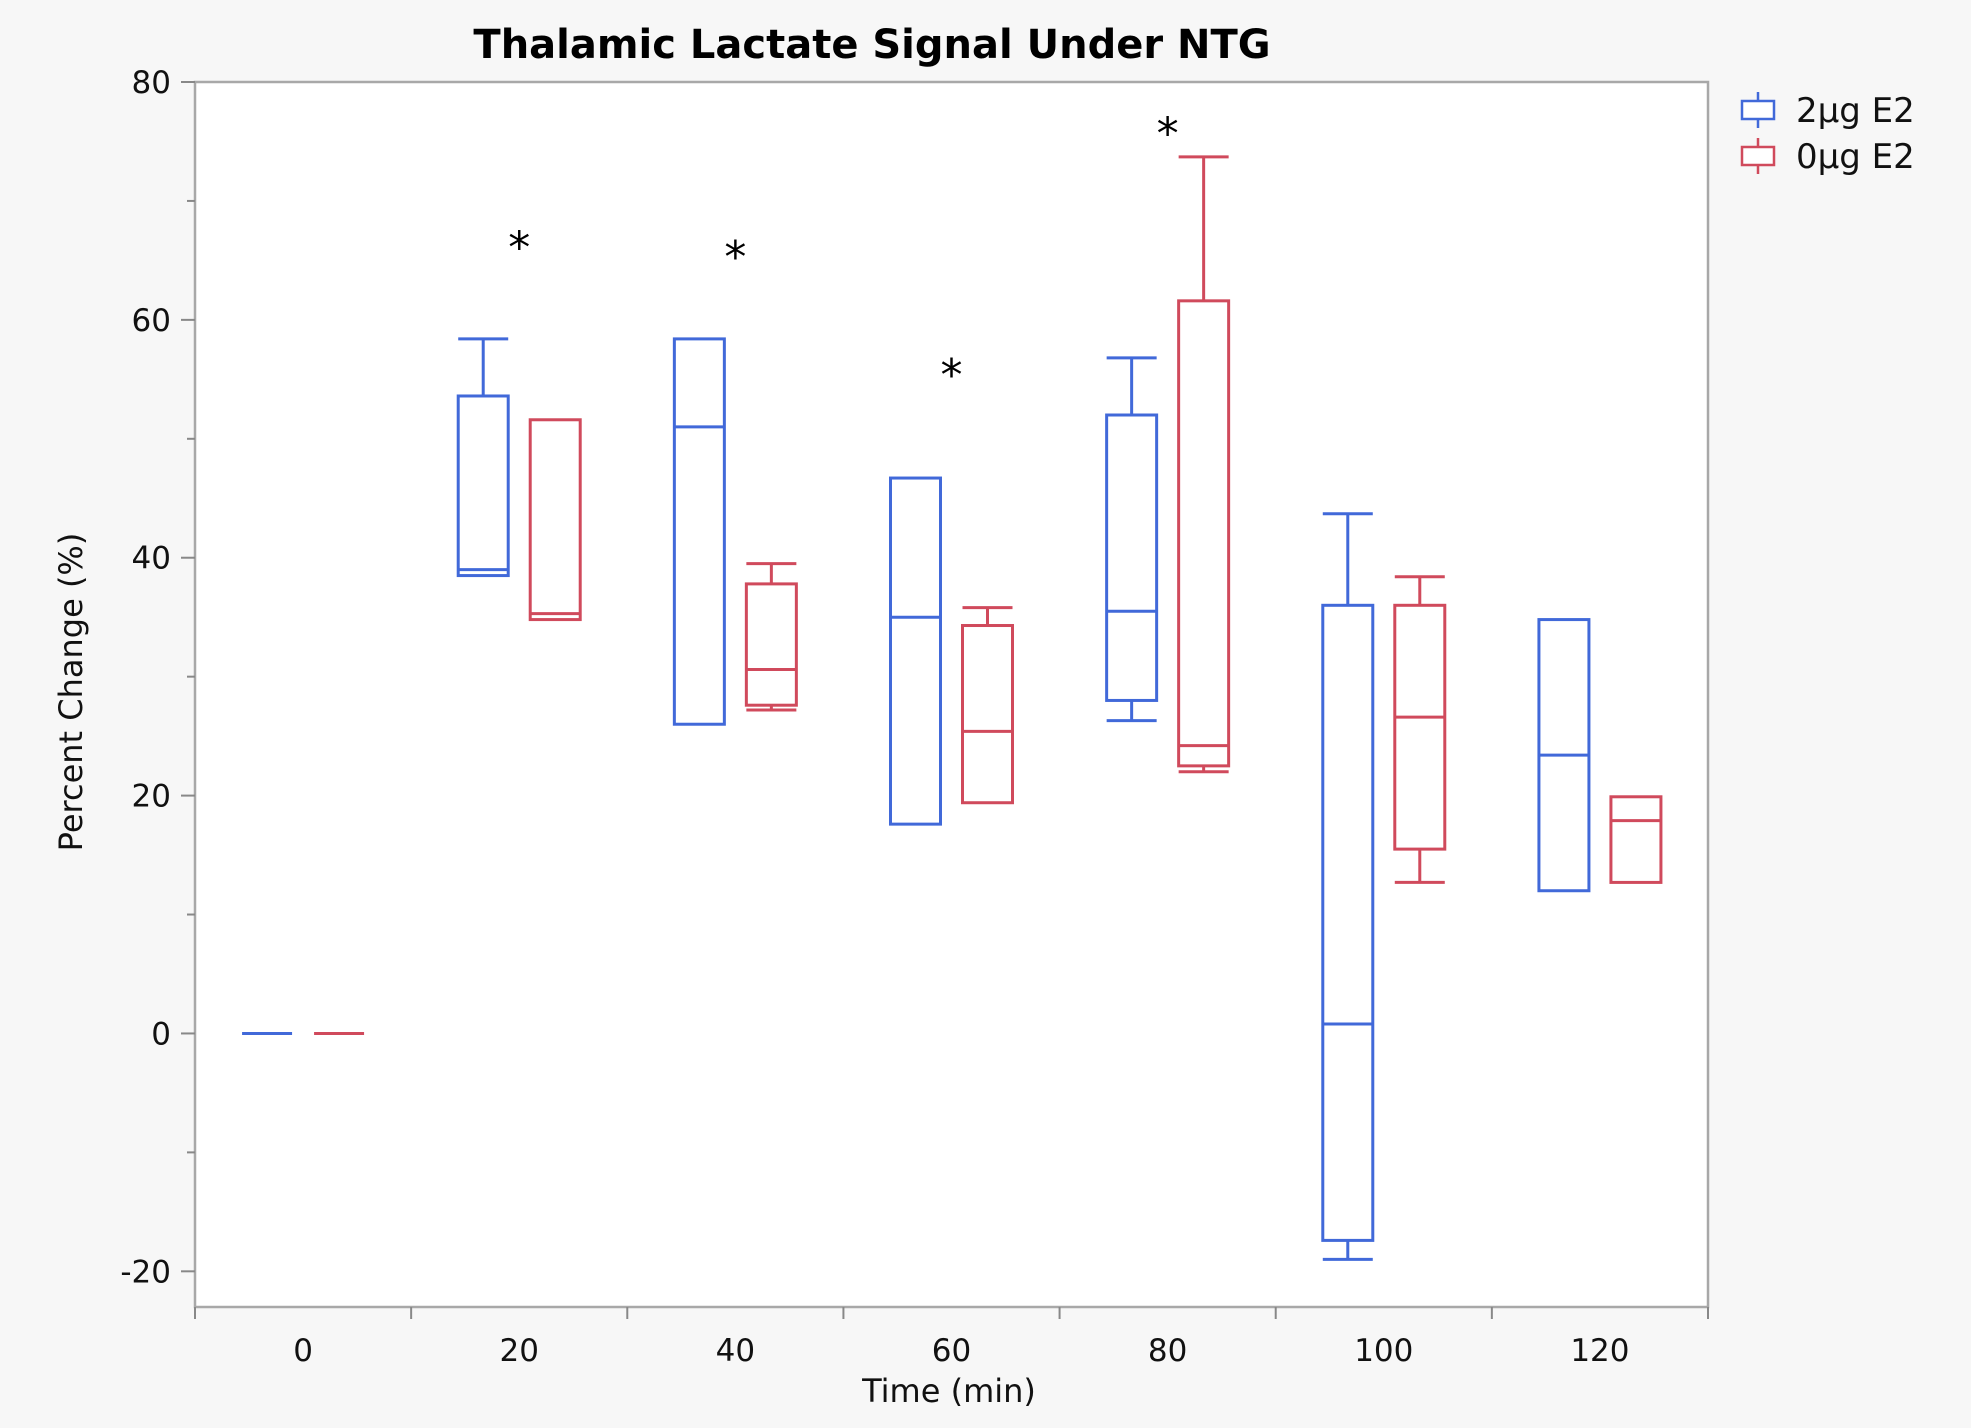 Image resolution: width=1971 pixels, height=1428 pixels. Describe the element at coordinates (1168, 133) in the screenshot. I see `significance-star-80: *` at that location.